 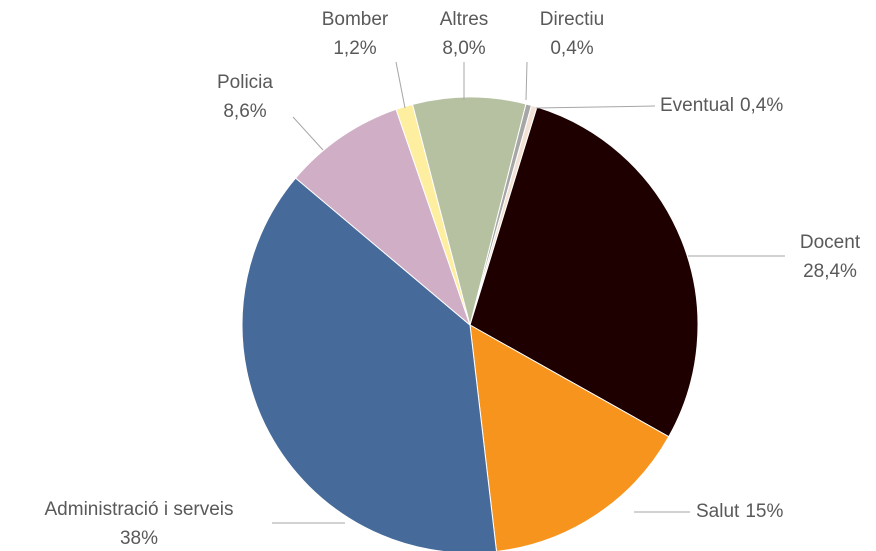 I want to click on slice-label: Policia 8,6%, so click(x=245, y=97).